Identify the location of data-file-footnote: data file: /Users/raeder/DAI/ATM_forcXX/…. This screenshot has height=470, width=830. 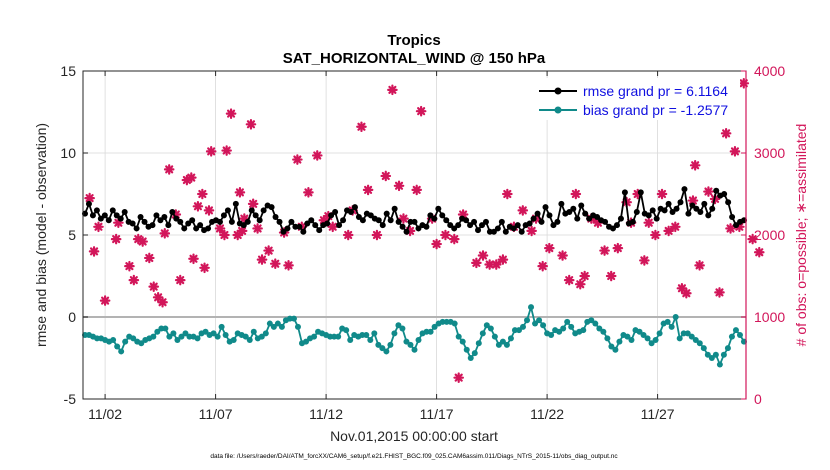
(414, 456).